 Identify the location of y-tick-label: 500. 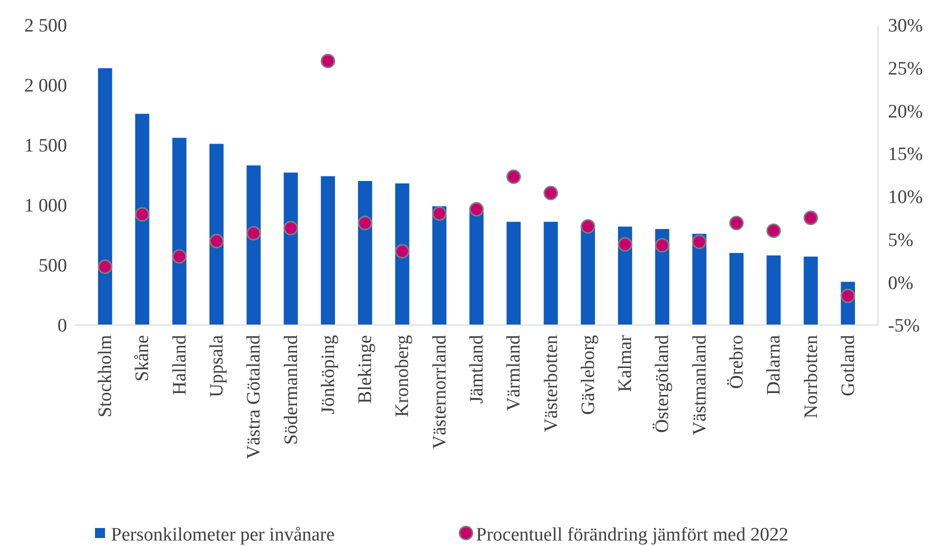
(52, 266).